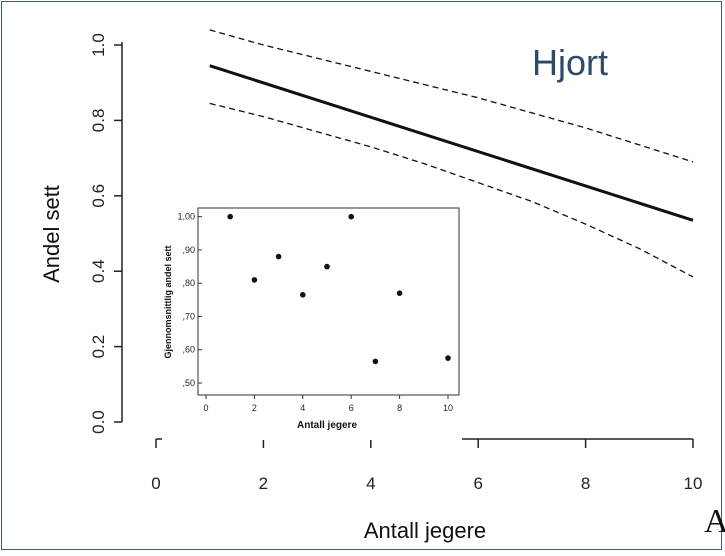  Describe the element at coordinates (570, 62) in the screenshot. I see `main-title: Hjort` at that location.